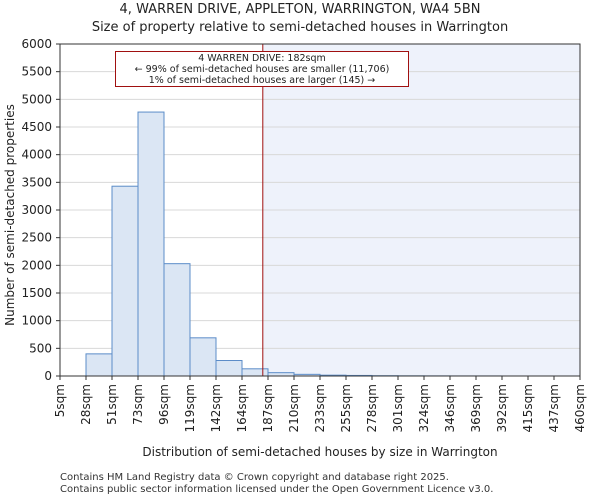 The image size is (600, 500). I want to click on x-tick-label: 164sqm, so click(242, 408).